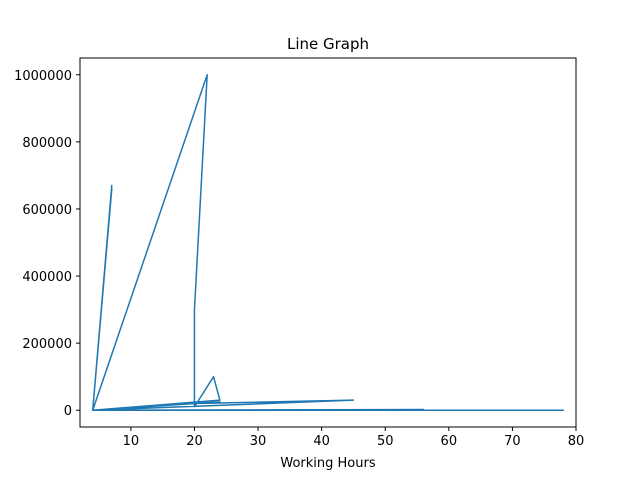 The width and height of the screenshot is (640, 480). Describe the element at coordinates (449, 441) in the screenshot. I see `x-tick-label: 60` at that location.